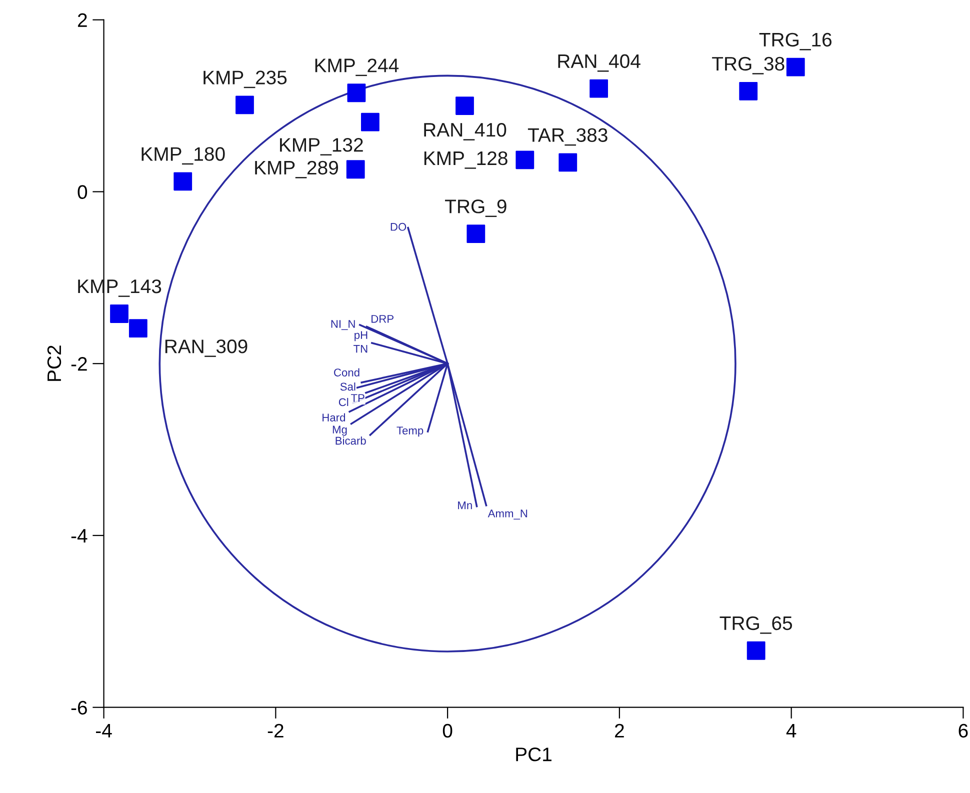  What do you see at coordinates (398, 226) in the screenshot?
I see `series-label: DO` at bounding box center [398, 226].